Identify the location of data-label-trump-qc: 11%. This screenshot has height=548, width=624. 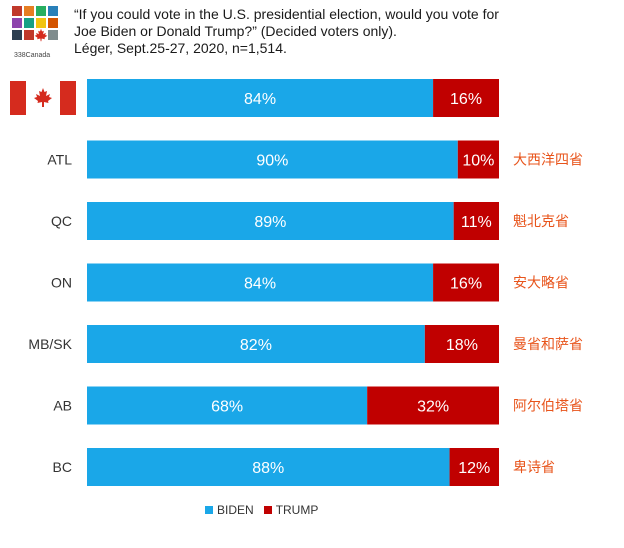
(476, 222).